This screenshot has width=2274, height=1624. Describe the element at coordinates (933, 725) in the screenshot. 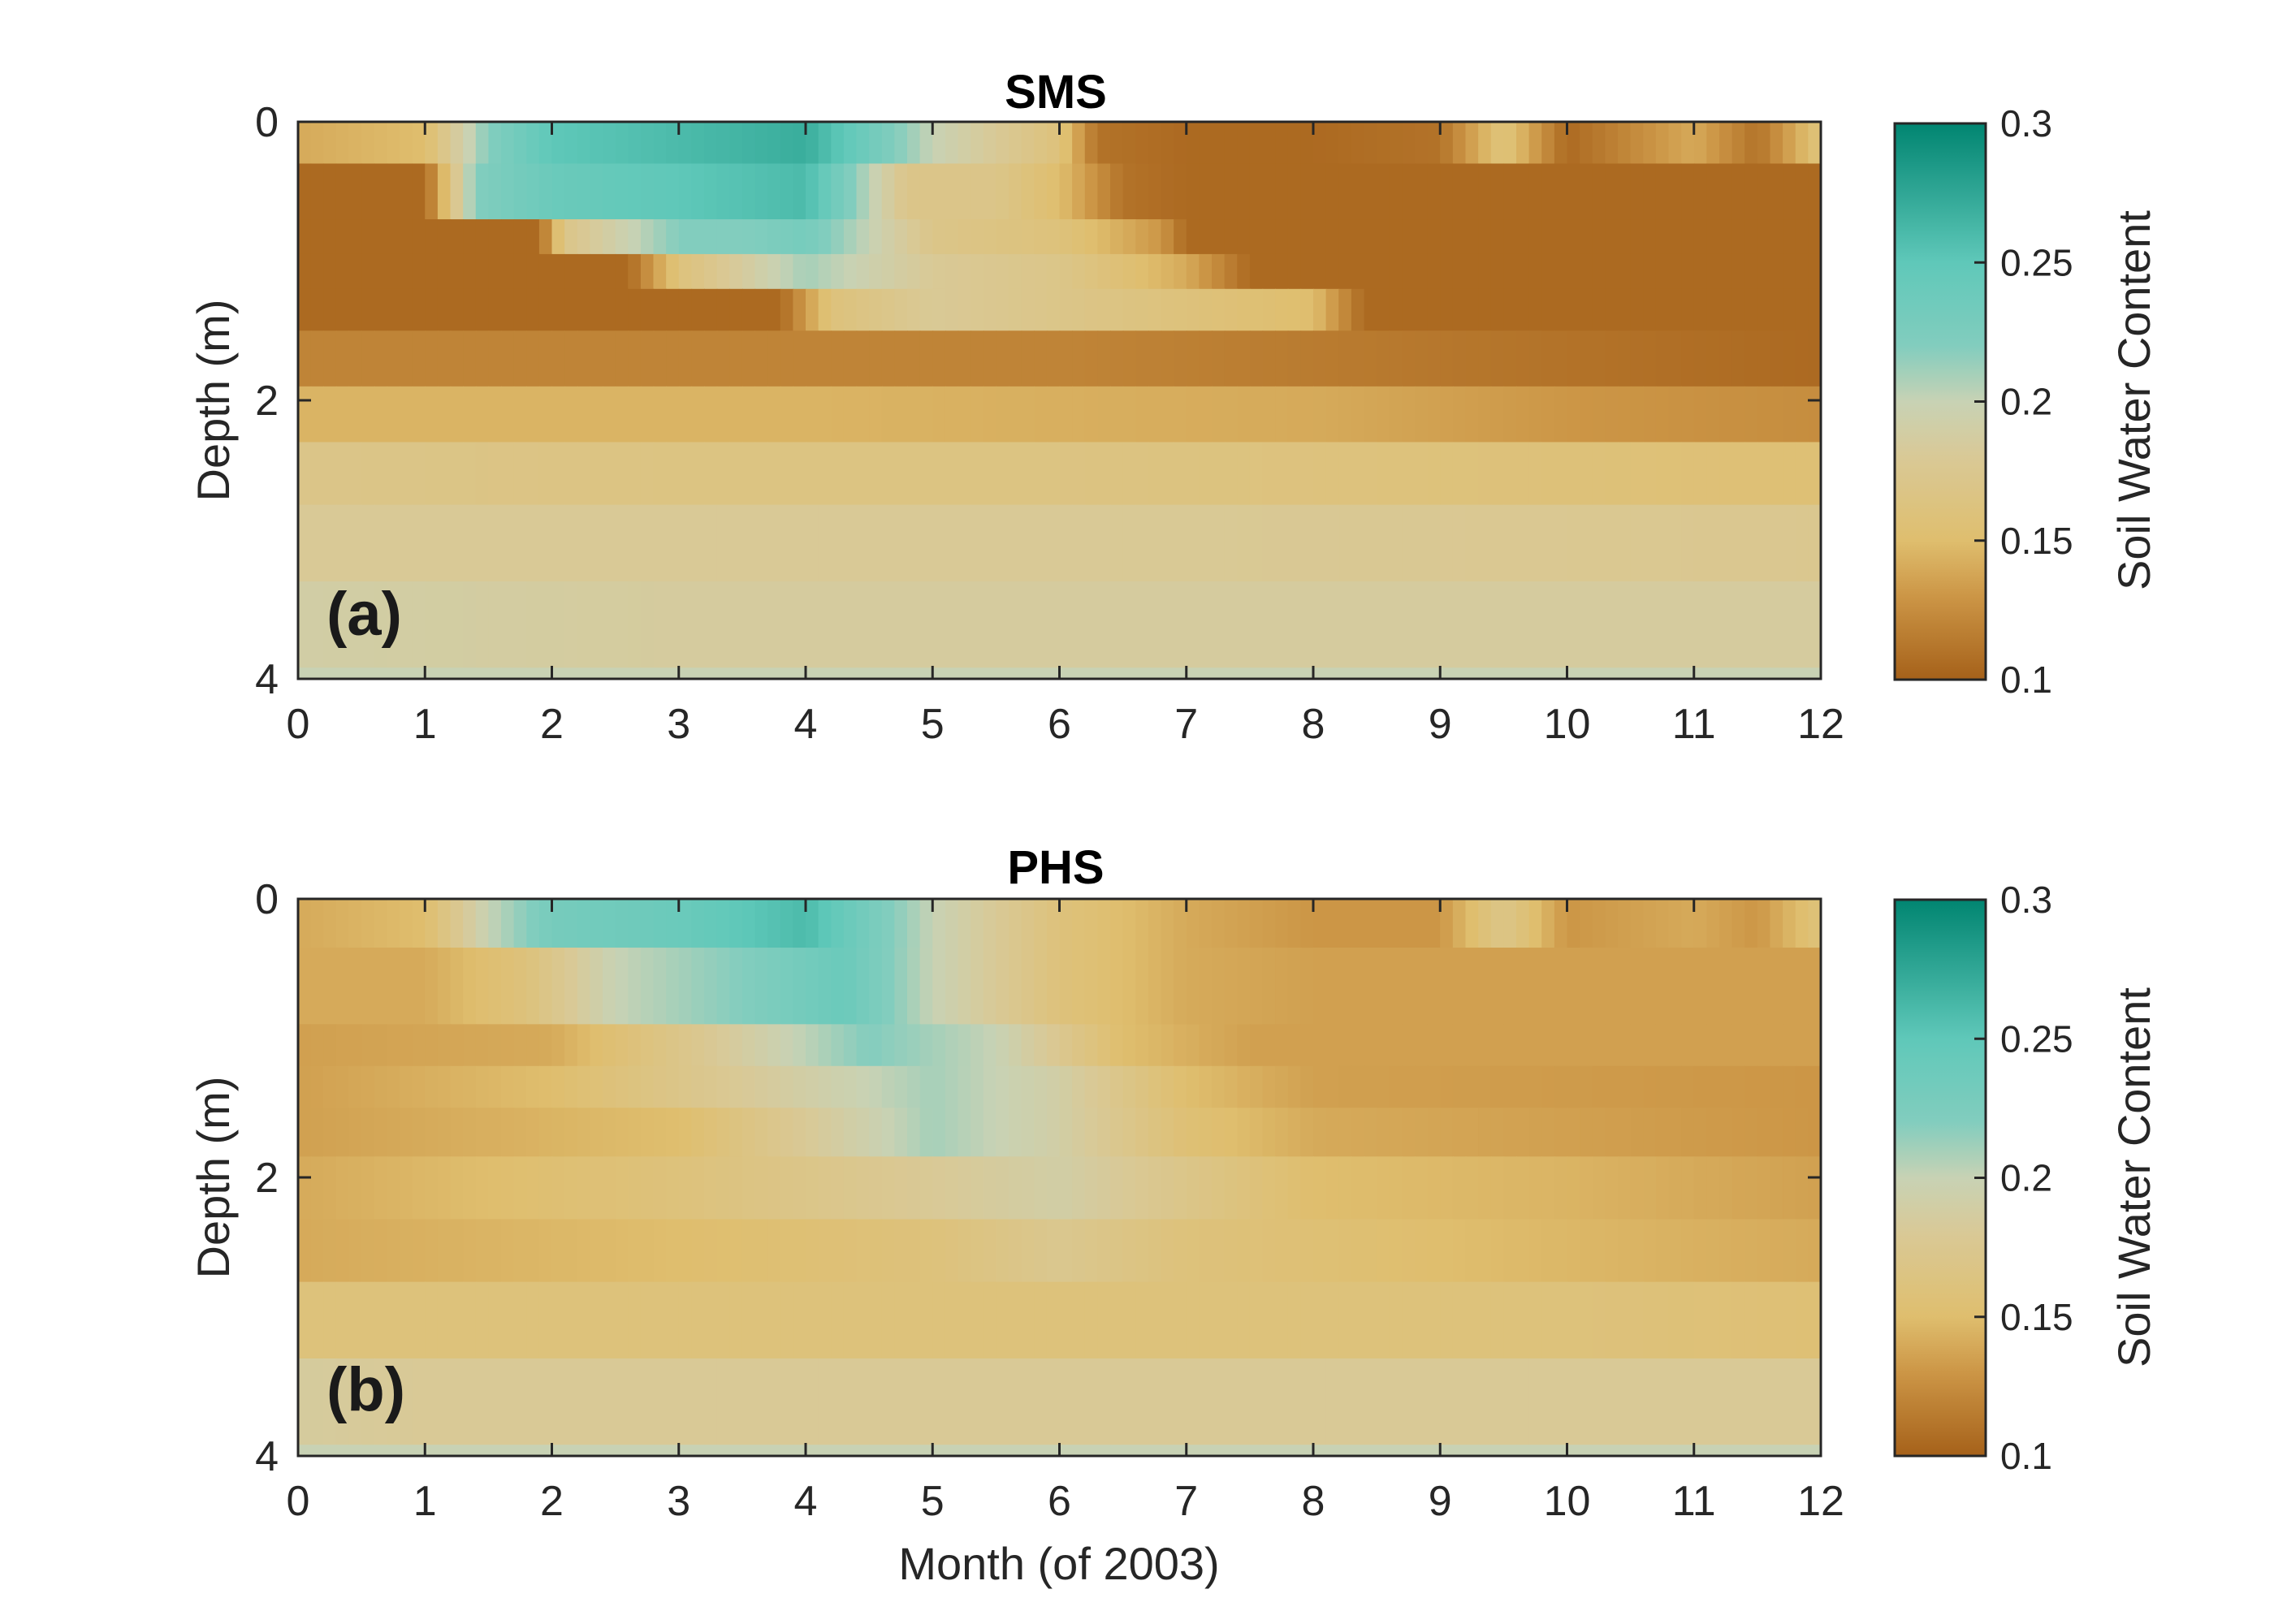

I see `x-tick-label: 5` at that location.